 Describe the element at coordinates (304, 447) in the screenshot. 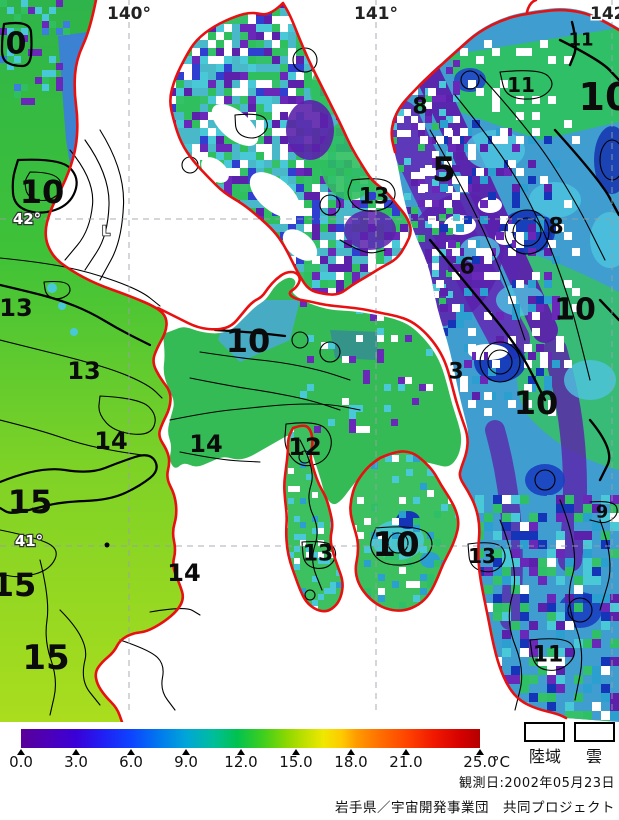

I see `temp-label: 12` at that location.